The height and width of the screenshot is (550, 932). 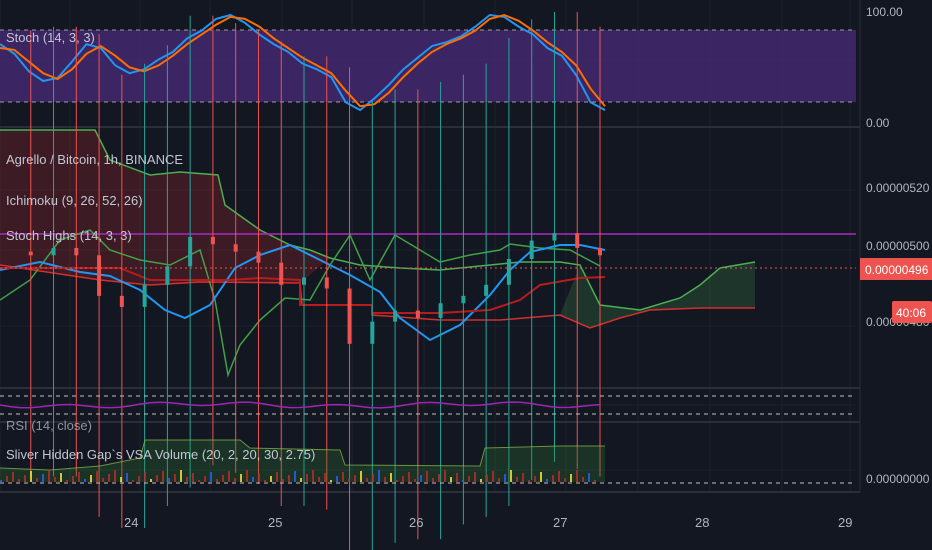 I want to click on stoch-line-d, so click(x=303, y=60).